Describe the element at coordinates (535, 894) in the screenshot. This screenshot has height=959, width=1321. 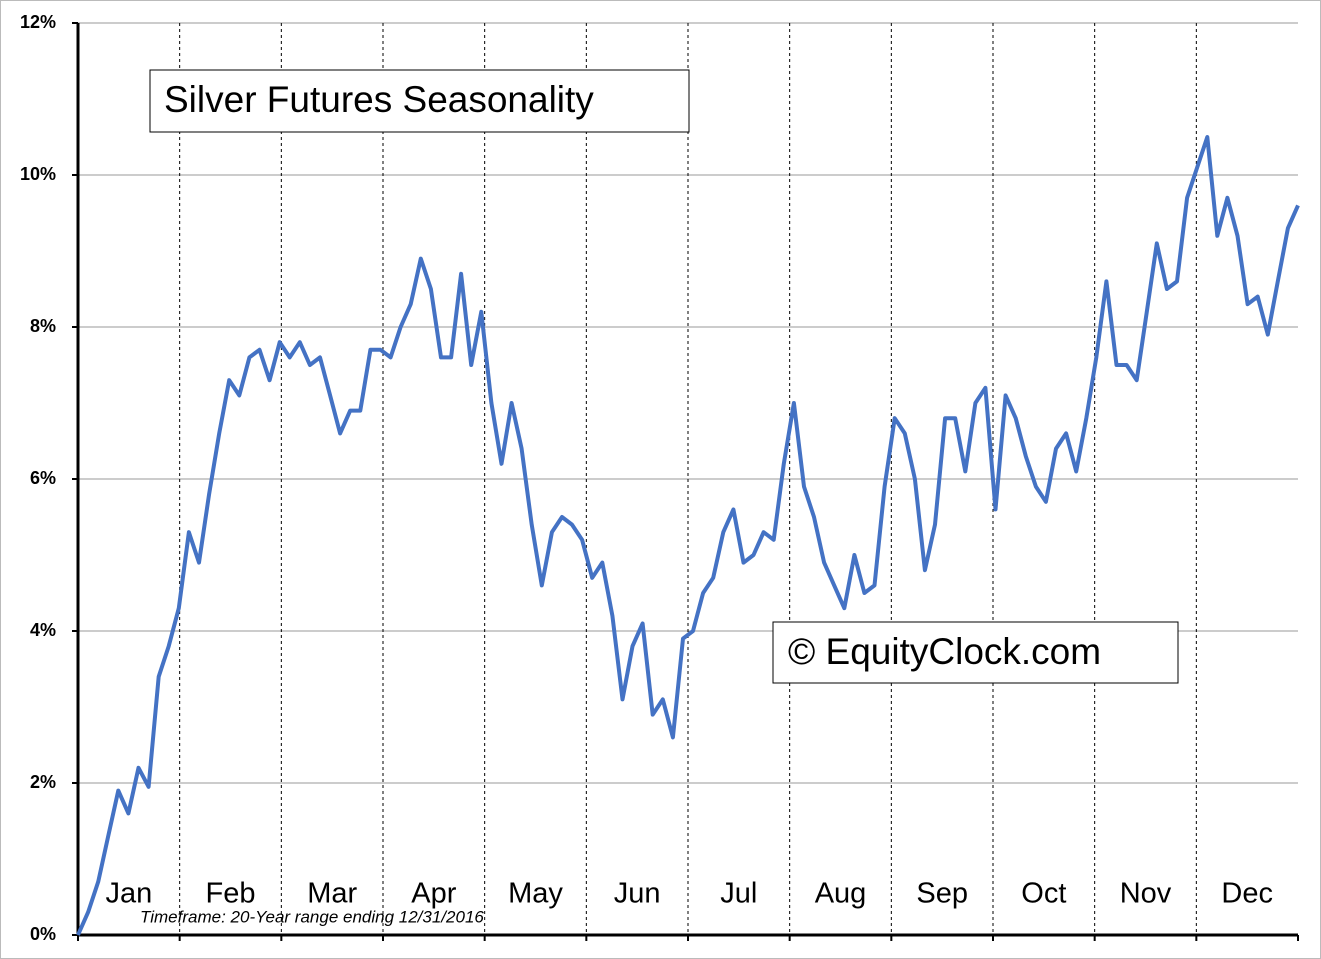
I see `x-tick-label: May` at that location.